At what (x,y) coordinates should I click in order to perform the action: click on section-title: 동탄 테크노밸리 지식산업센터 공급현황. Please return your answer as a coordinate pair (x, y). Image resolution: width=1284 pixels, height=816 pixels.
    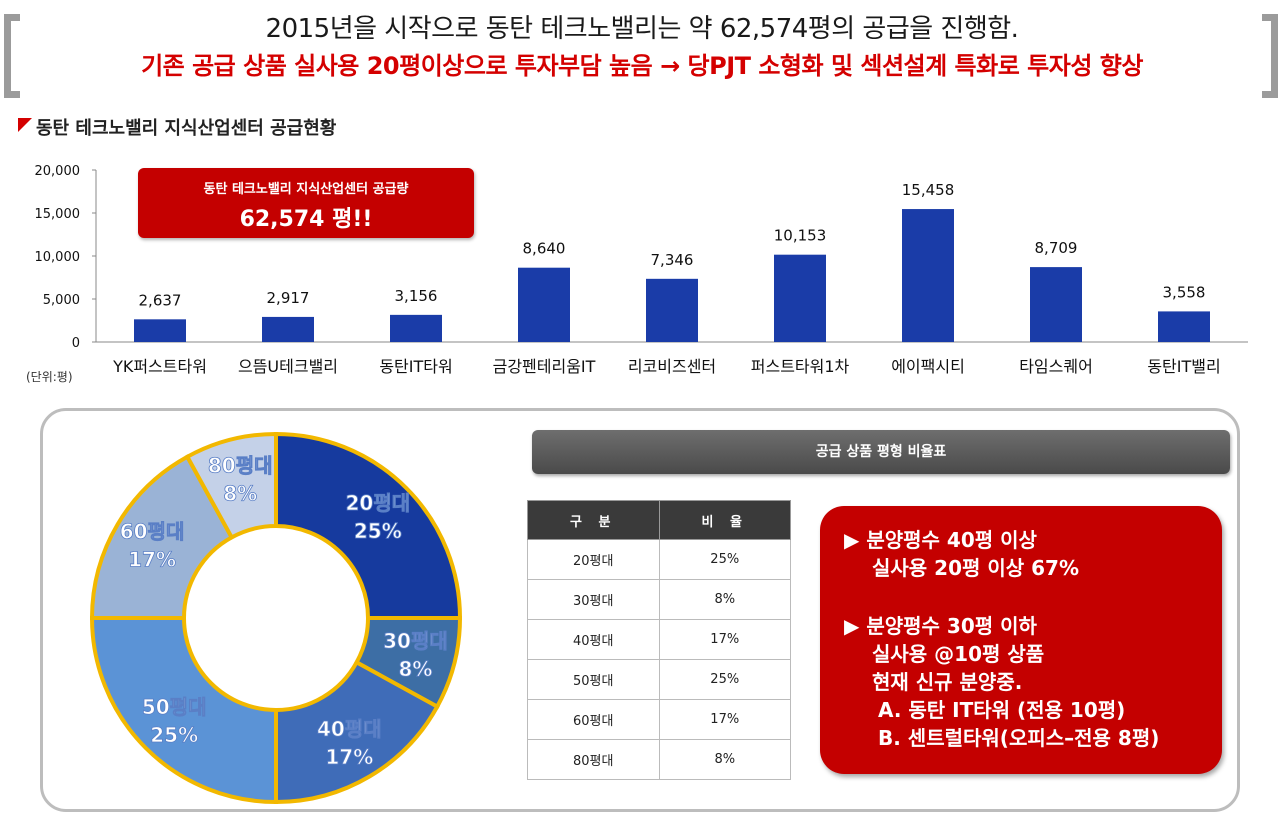
    Looking at the image, I should click on (177, 127).